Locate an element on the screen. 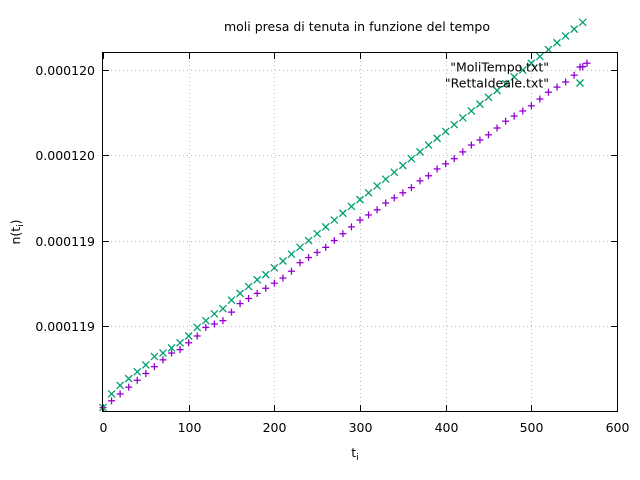 This screenshot has height=480, width=640. x-tick-label: 400 is located at coordinates (447, 427).